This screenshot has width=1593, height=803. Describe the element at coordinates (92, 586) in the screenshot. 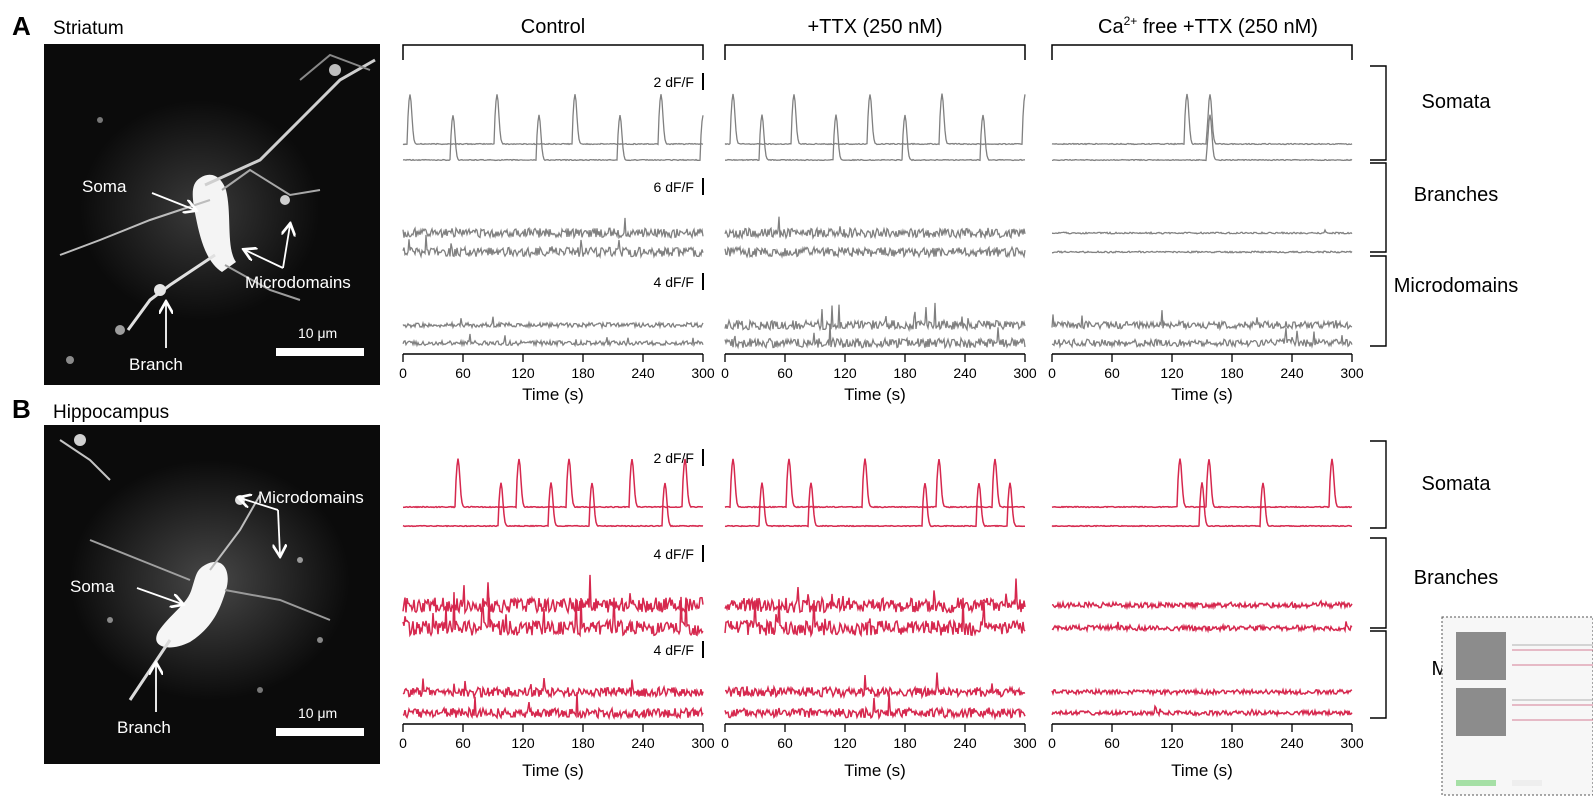

I see `soma-label-b: Soma` at that location.